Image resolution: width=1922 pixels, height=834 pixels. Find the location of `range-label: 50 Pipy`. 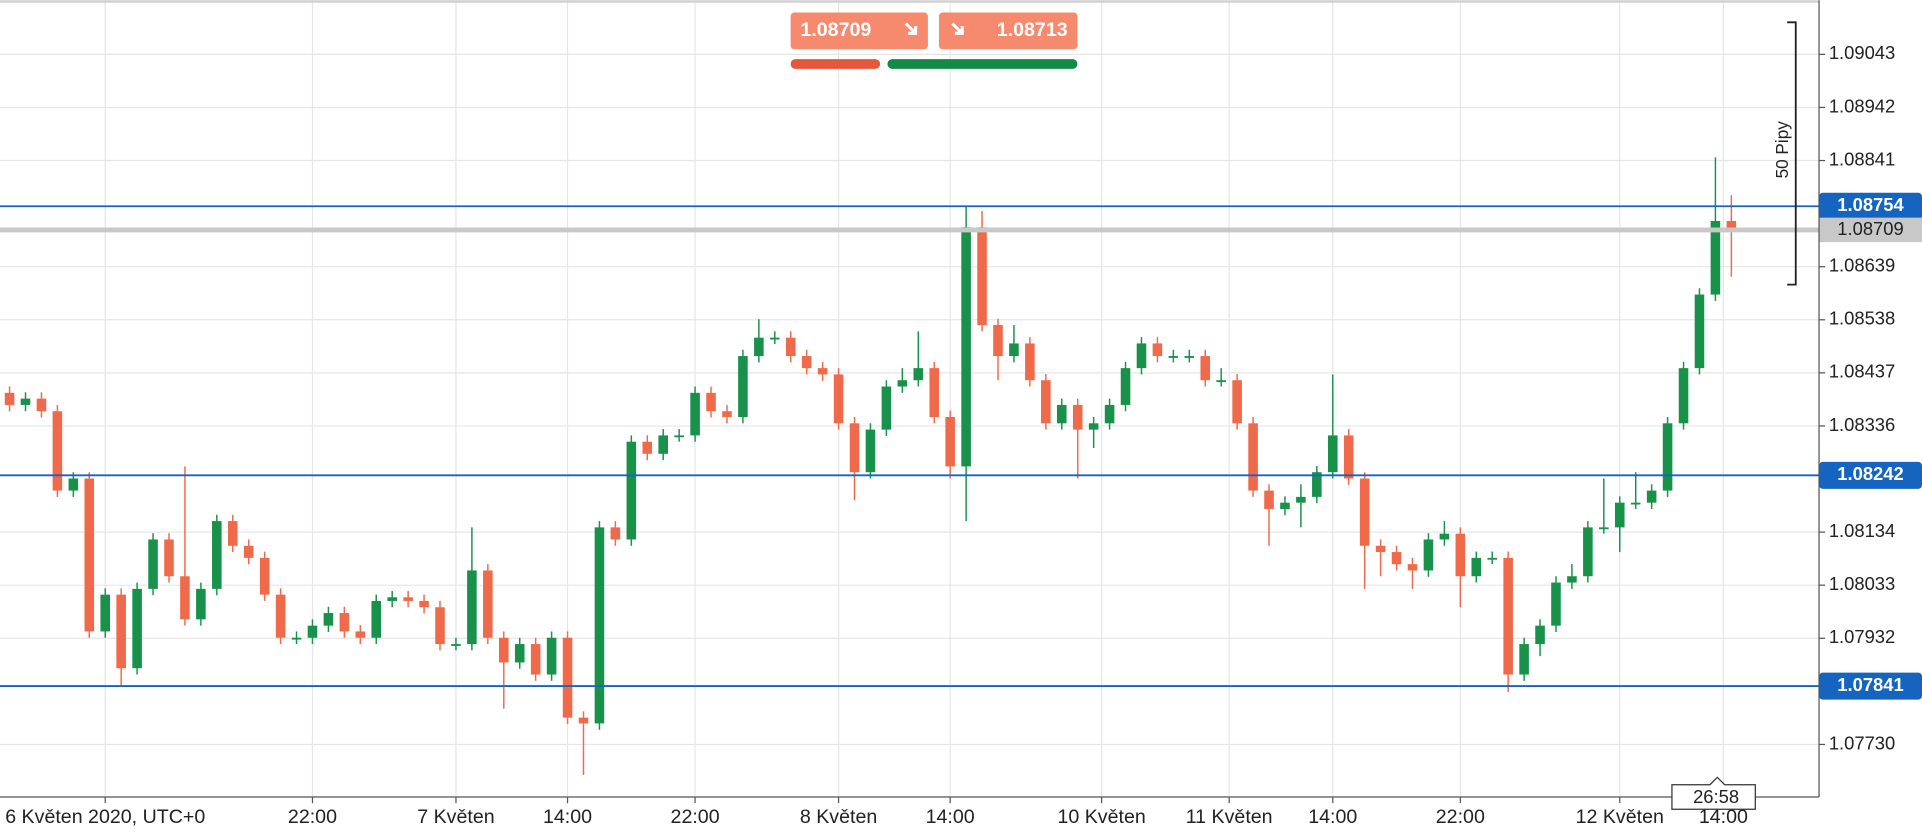

range-label: 50 Pipy is located at coordinates (1782, 150).